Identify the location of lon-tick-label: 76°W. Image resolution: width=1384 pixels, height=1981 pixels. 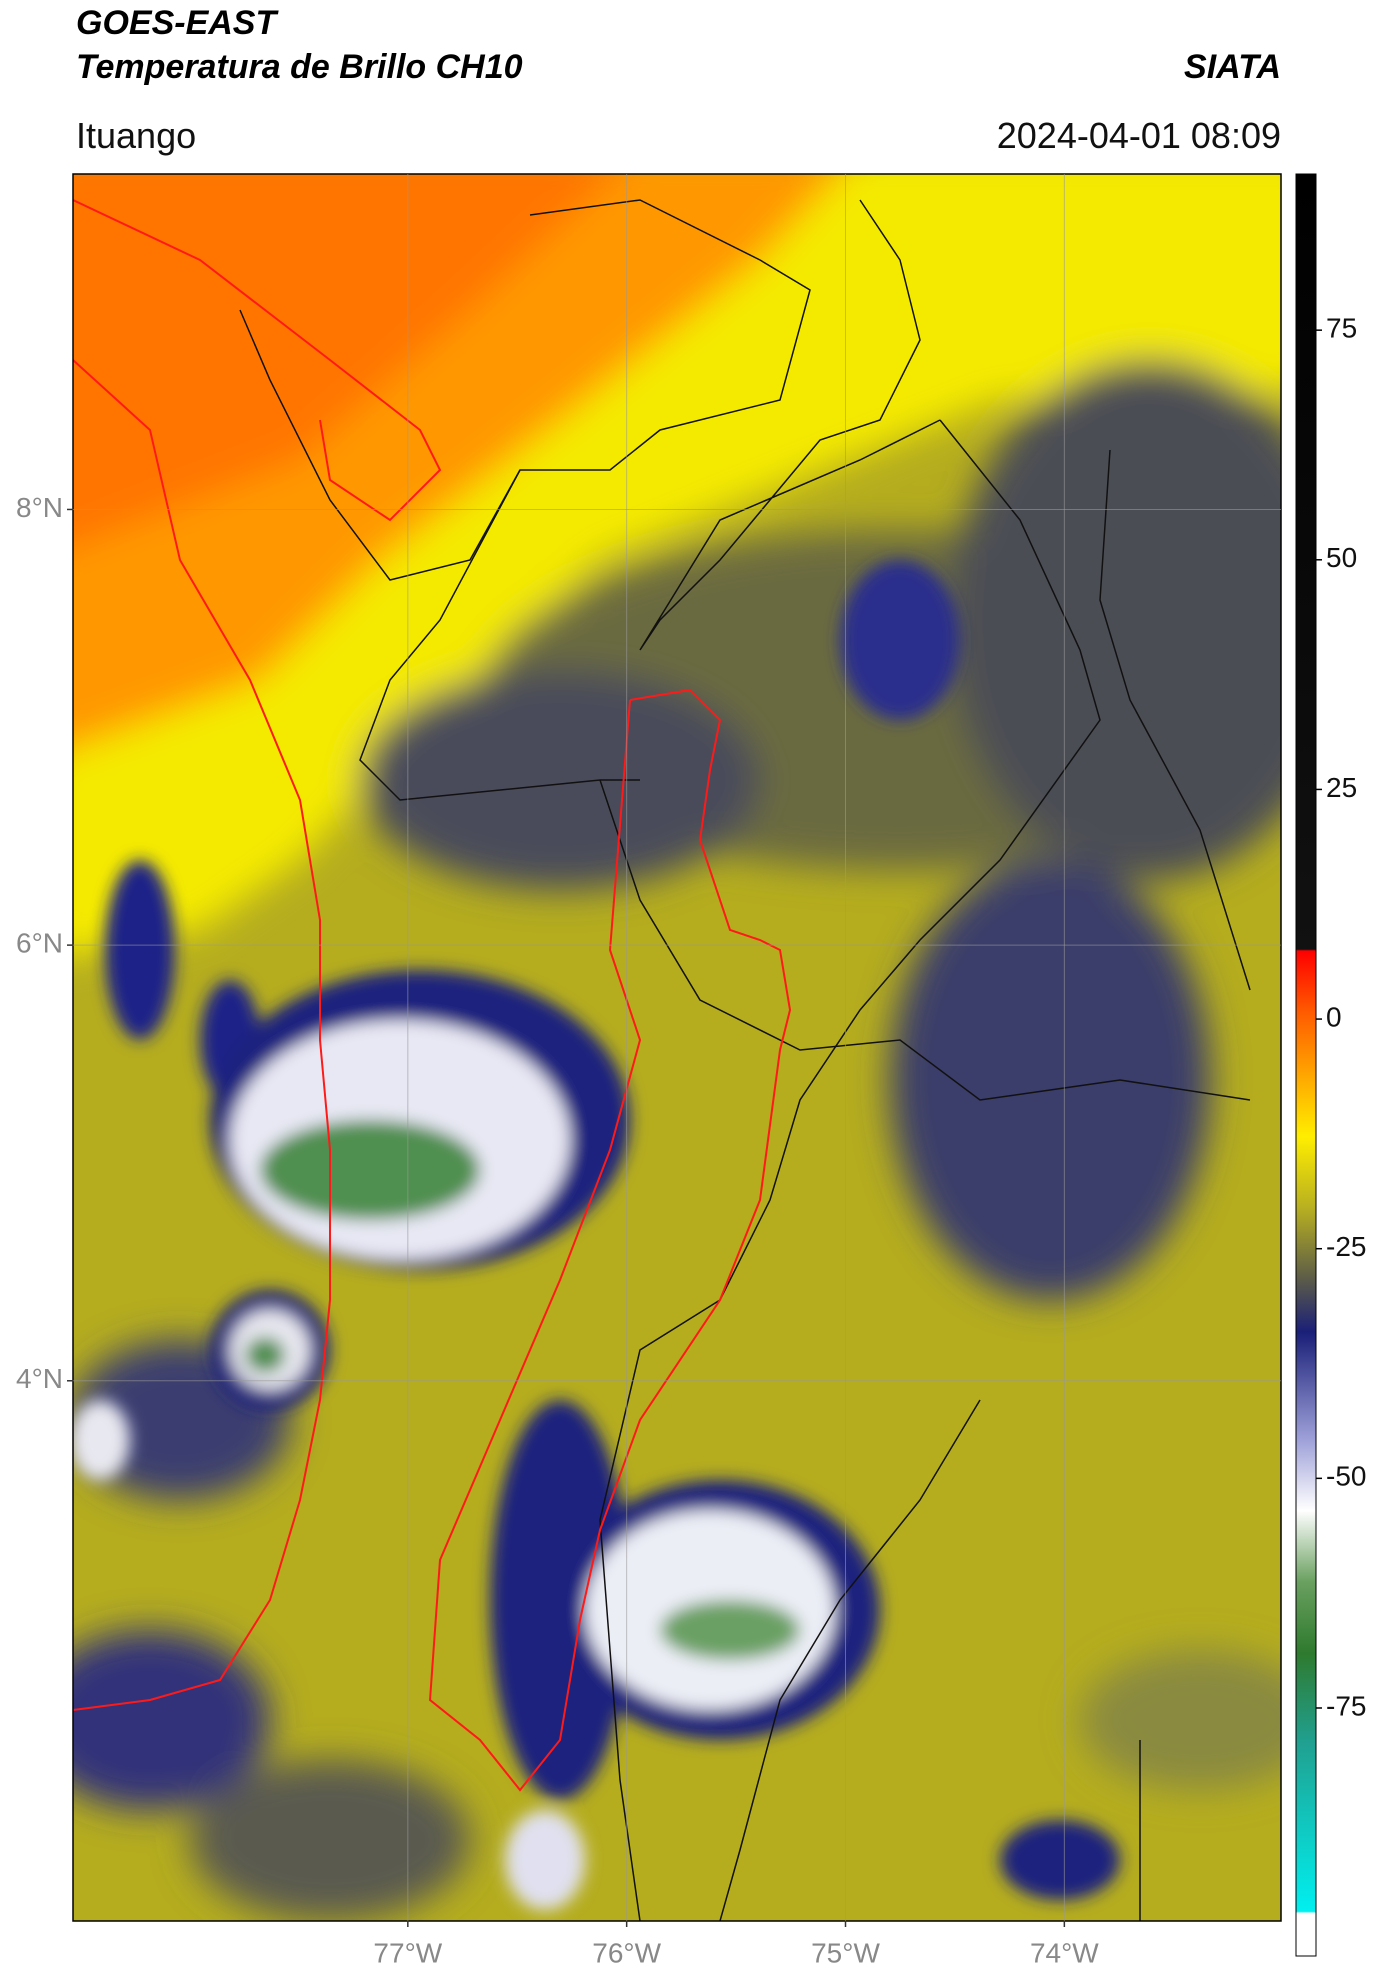
(626, 1952).